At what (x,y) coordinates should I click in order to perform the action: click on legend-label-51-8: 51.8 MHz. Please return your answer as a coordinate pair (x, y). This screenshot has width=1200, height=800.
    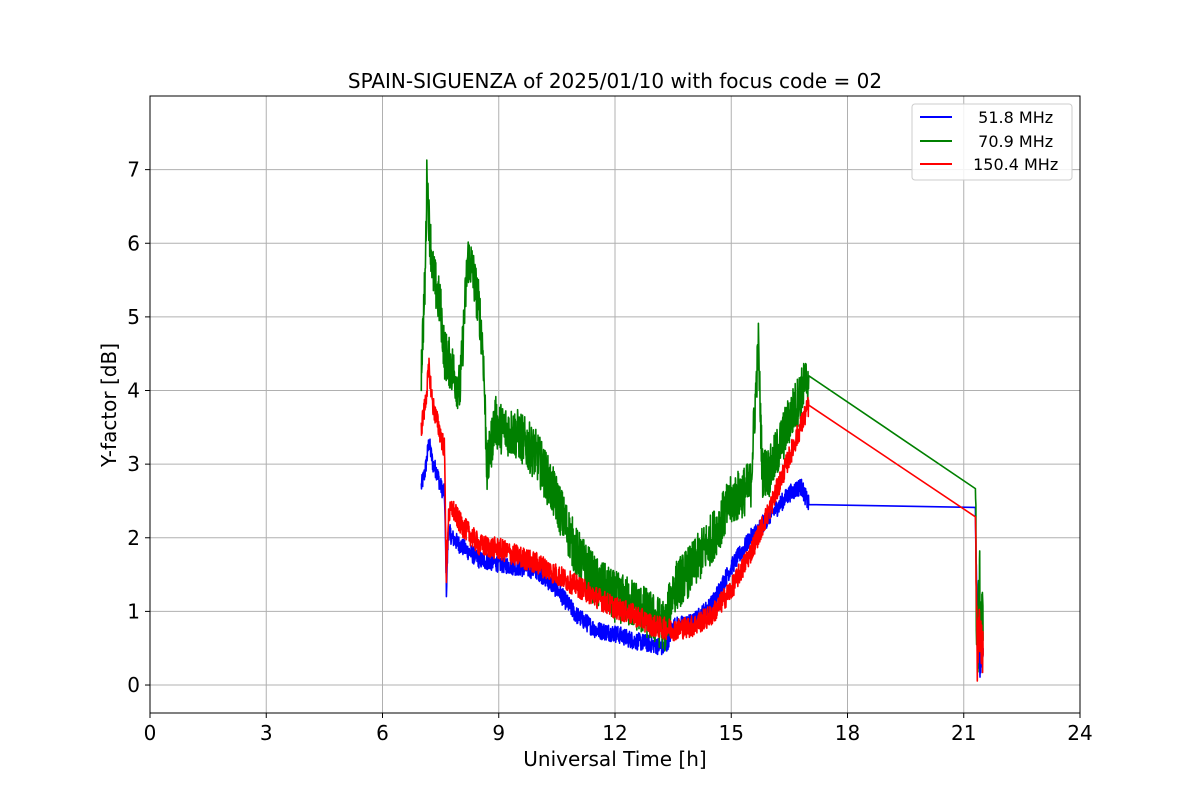
    Looking at the image, I should click on (1010, 117).